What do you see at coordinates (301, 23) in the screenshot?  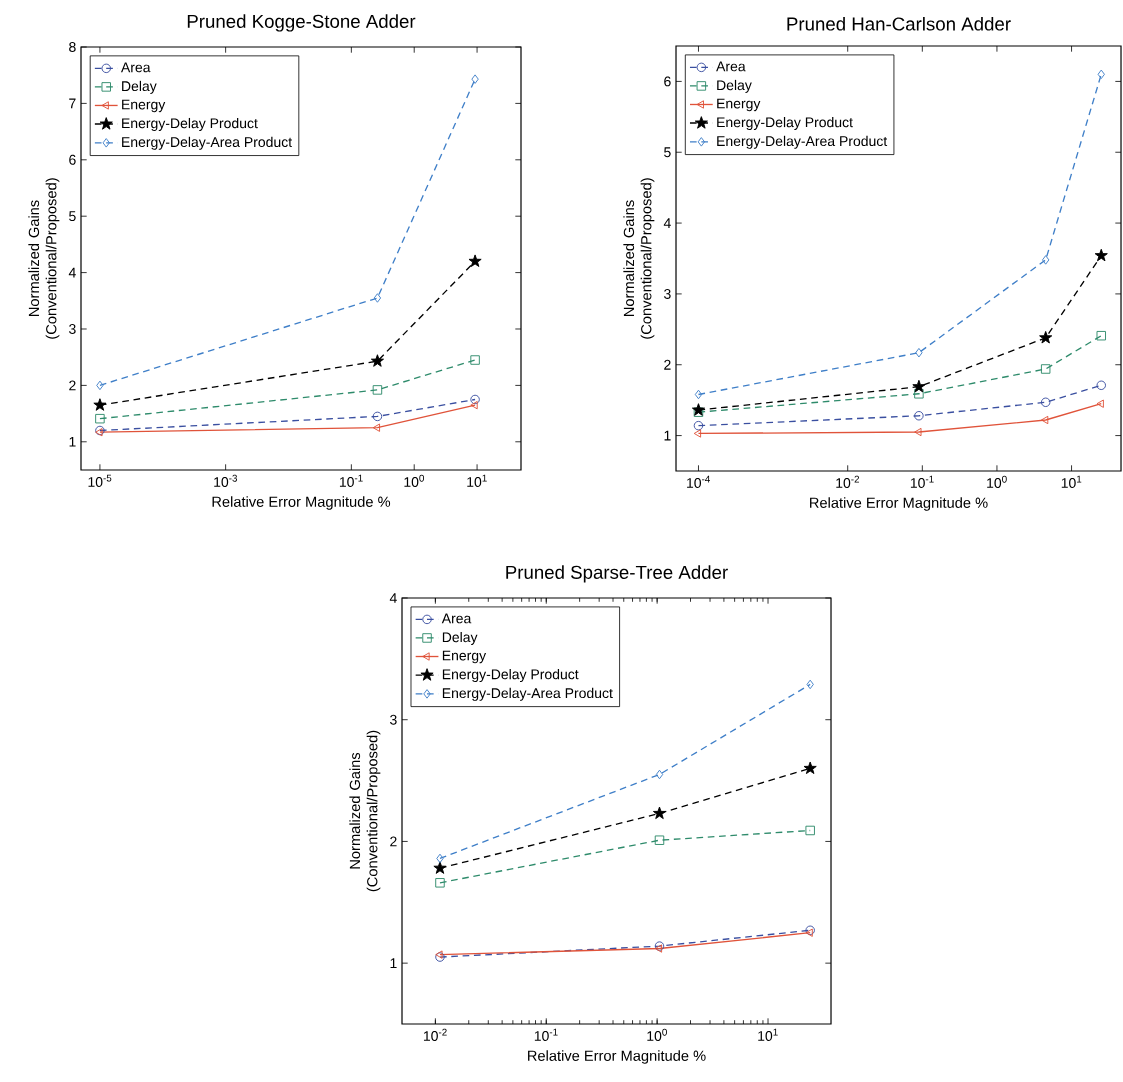 I see `chart-title: Pruned Kogge-Stone Adder` at bounding box center [301, 23].